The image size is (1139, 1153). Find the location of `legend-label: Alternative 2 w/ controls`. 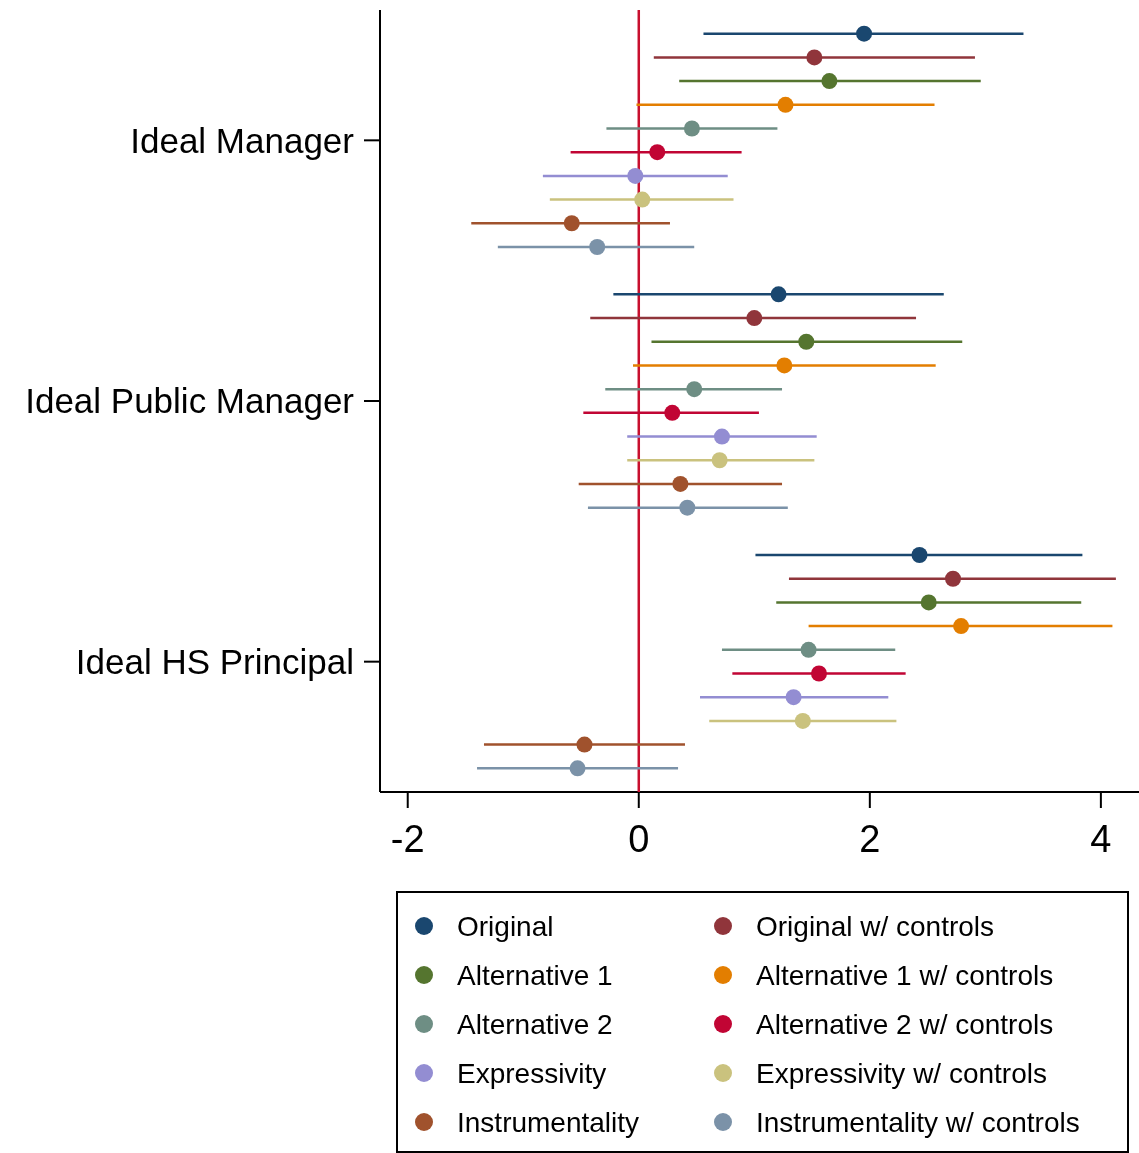

legend-label: Alternative 2 w/ controls is located at coordinates (905, 1024).